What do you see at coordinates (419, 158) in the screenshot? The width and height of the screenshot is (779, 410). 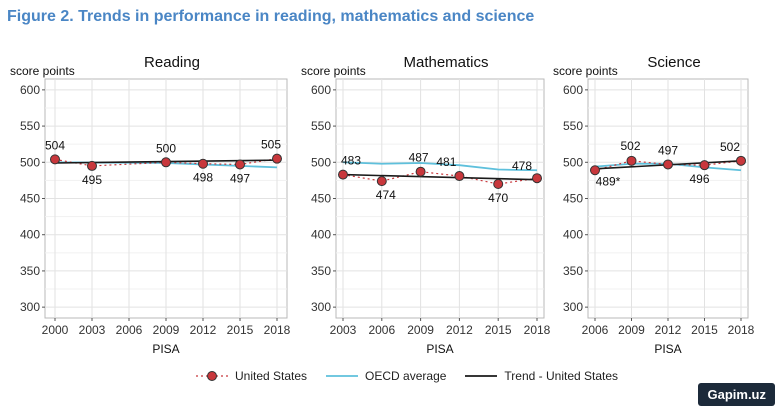 I see `data-label: 487` at bounding box center [419, 158].